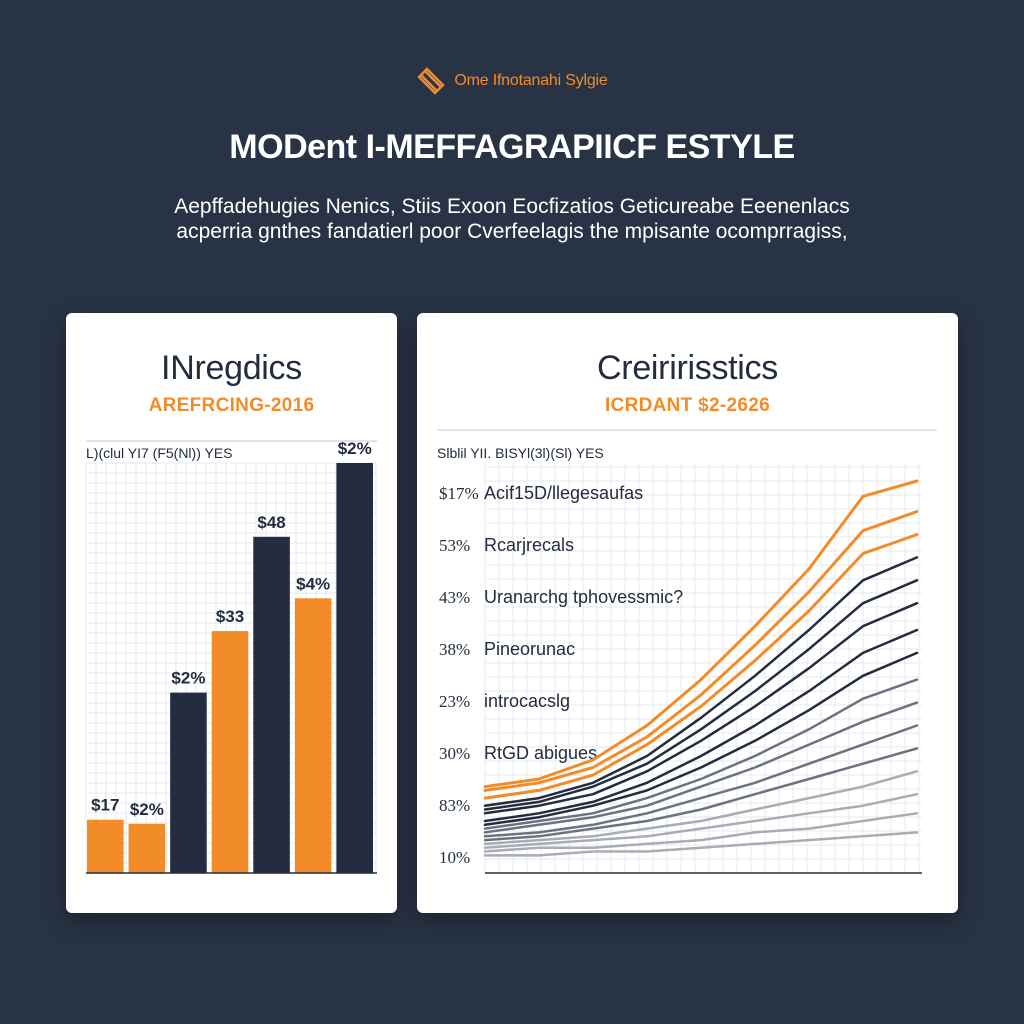  I want to click on row-percent-label: 38%, so click(454, 649).